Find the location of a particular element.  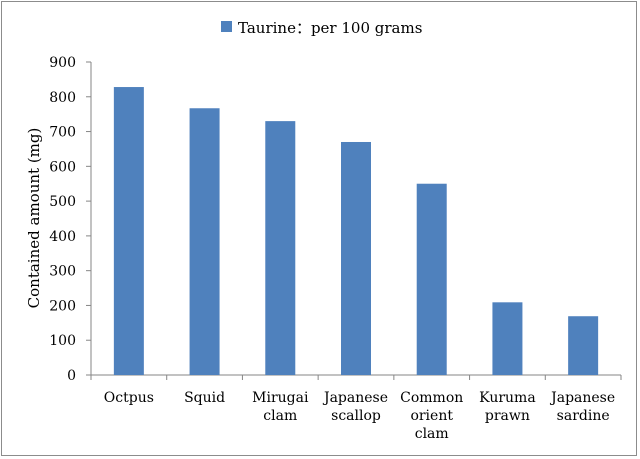

y-tick-label: 500 is located at coordinates (62, 202).